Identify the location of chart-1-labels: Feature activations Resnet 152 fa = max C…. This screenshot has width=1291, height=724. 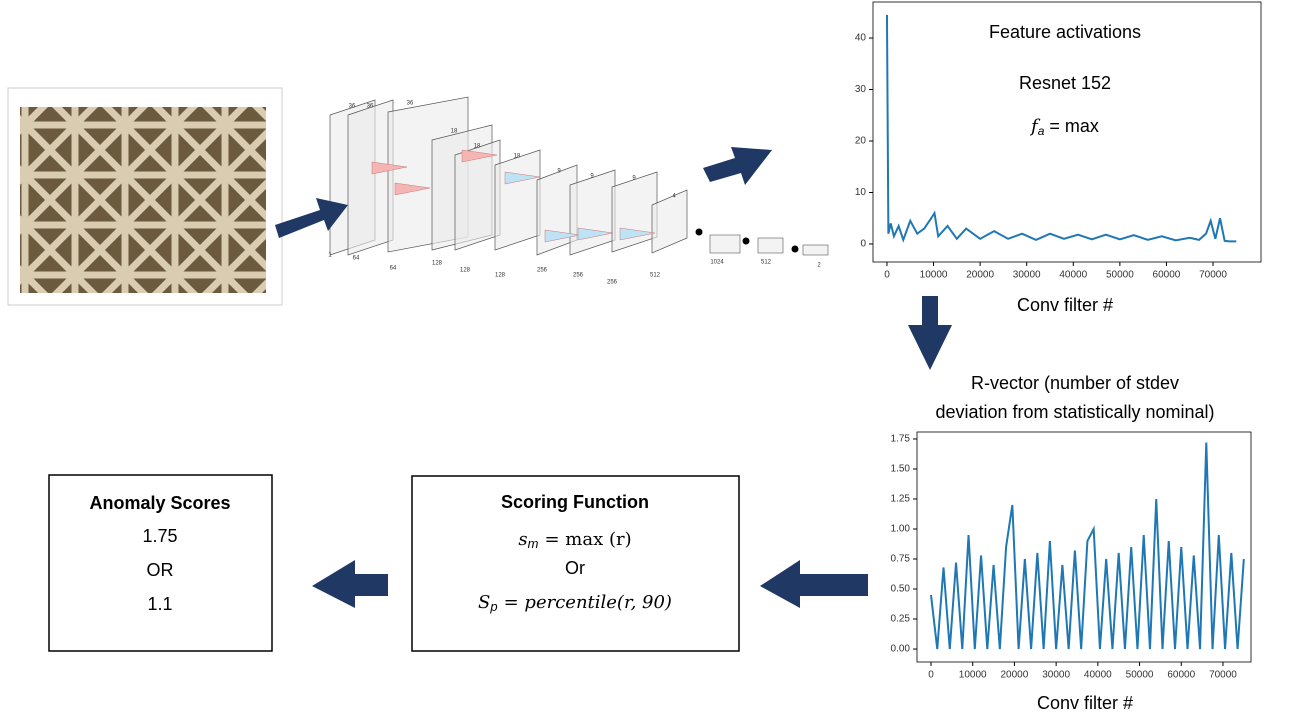
(1065, 168).